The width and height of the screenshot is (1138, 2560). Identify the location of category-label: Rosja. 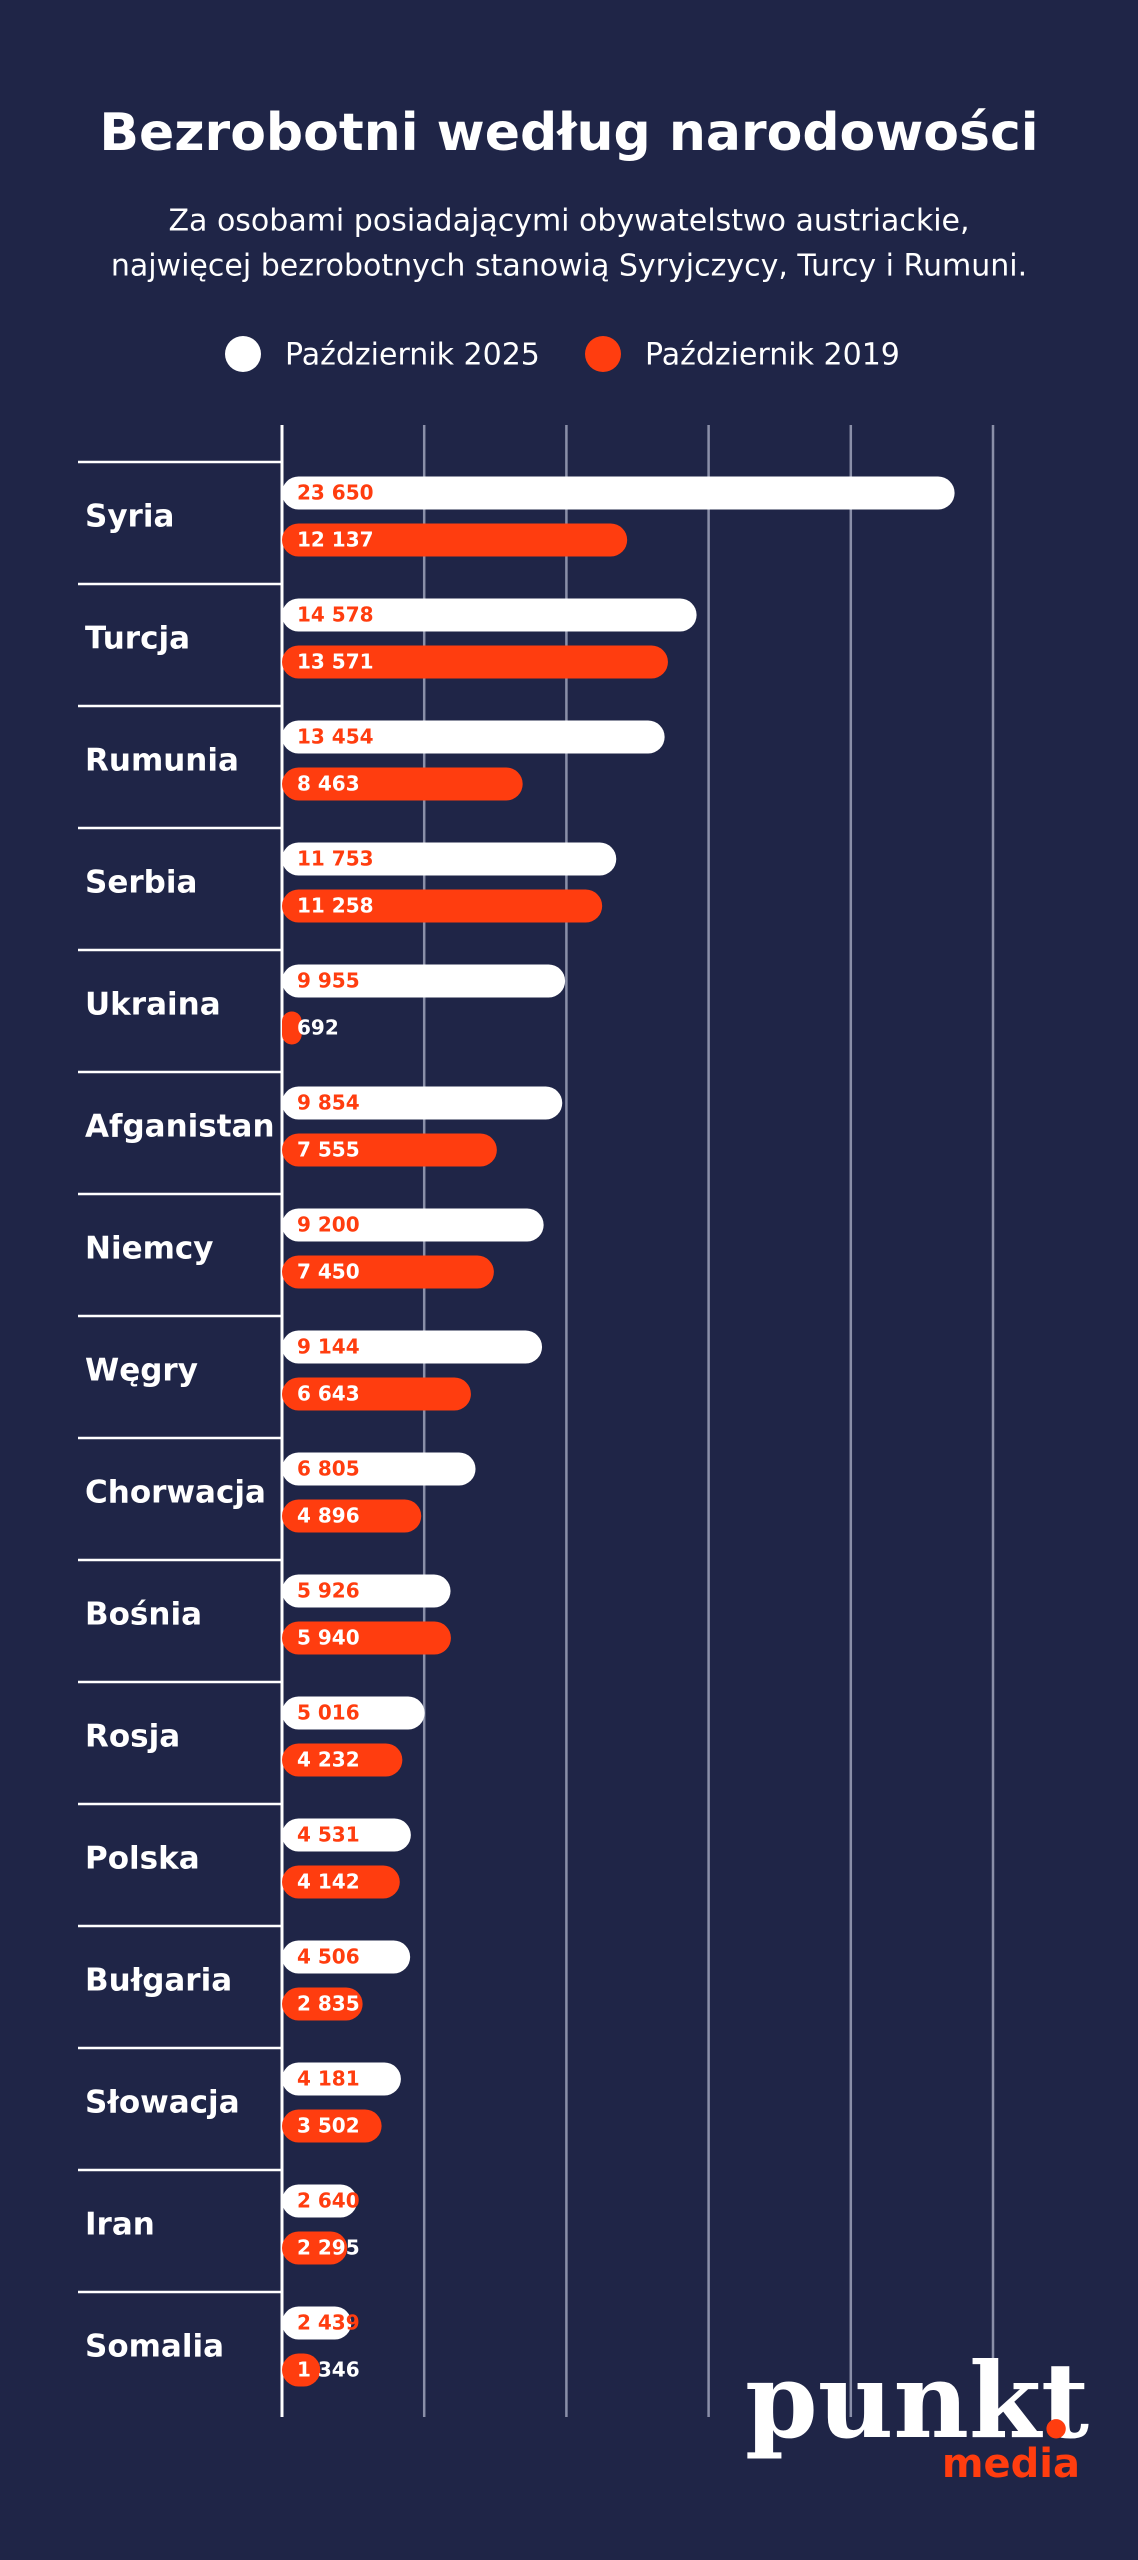
(132, 1737).